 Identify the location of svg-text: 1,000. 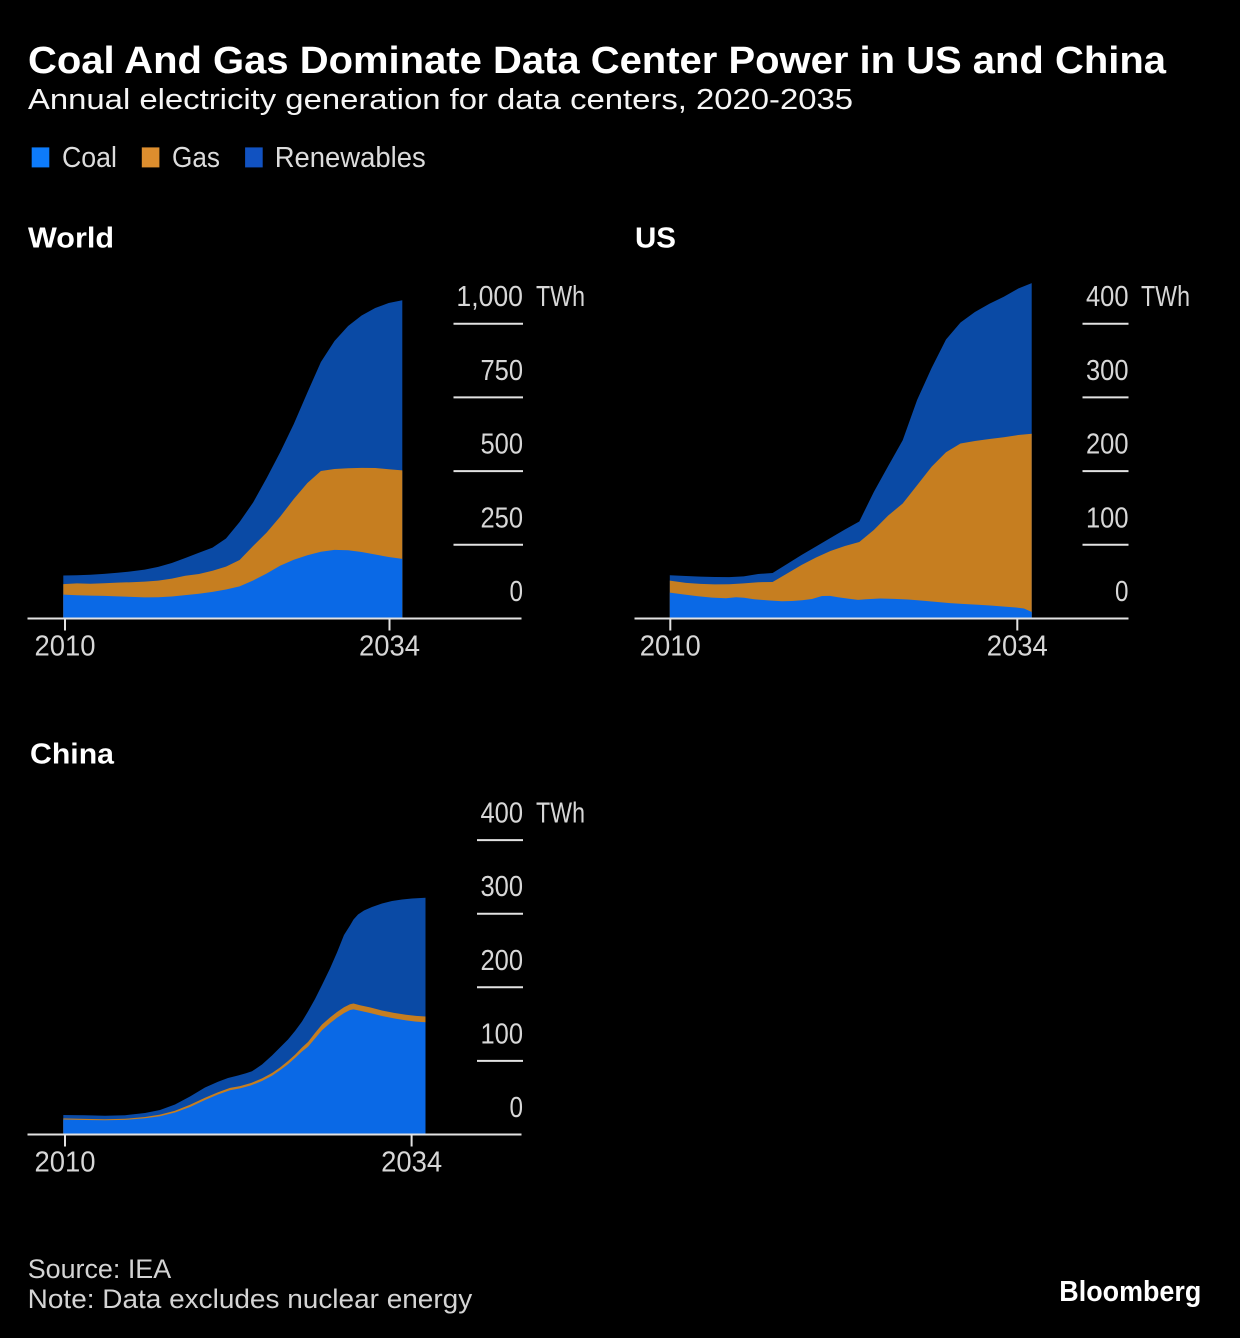
(489, 297).